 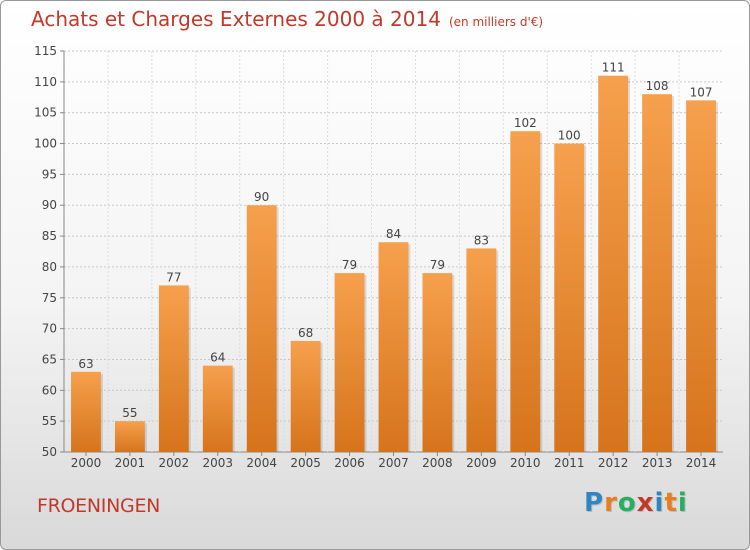 I want to click on bar-2009, so click(x=481, y=350).